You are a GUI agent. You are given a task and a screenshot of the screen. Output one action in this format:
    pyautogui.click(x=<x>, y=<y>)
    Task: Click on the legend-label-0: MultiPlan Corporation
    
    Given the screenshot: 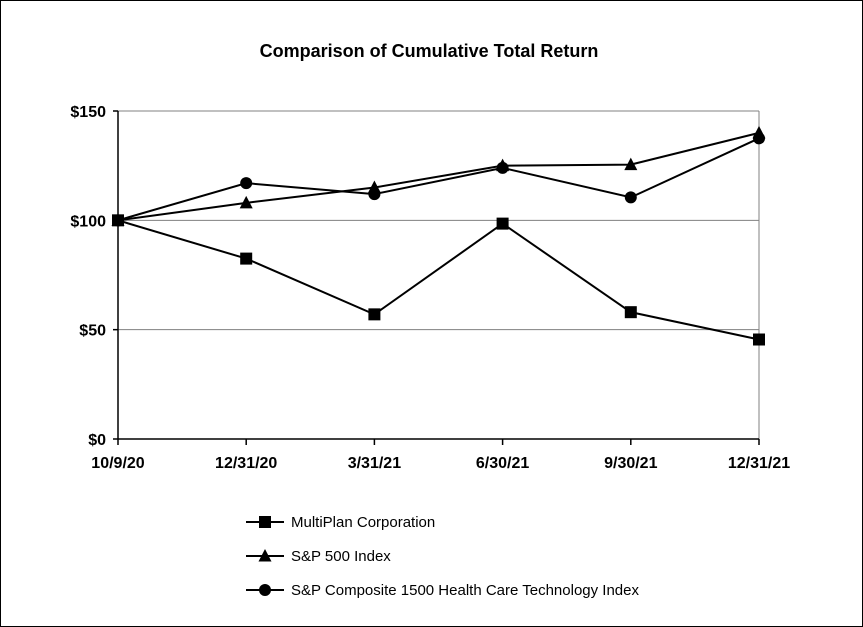 What is the action you would take?
    pyautogui.click(x=363, y=522)
    